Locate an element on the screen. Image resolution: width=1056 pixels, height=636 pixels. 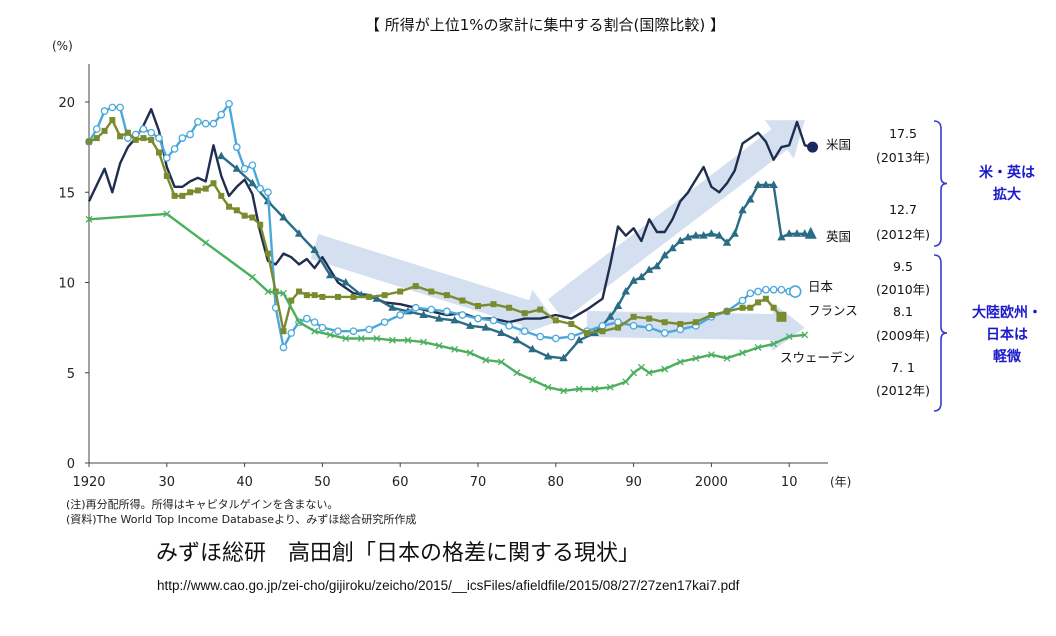
series-2-name: 英国 is located at coordinates (838, 236).